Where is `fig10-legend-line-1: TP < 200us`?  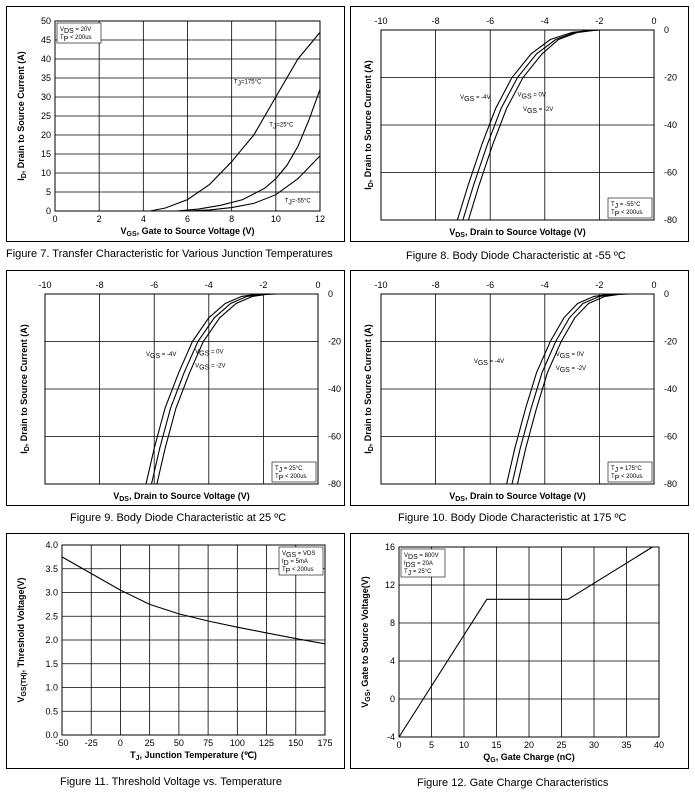 fig10-legend-line-1: TP < 200us is located at coordinates (627, 478).